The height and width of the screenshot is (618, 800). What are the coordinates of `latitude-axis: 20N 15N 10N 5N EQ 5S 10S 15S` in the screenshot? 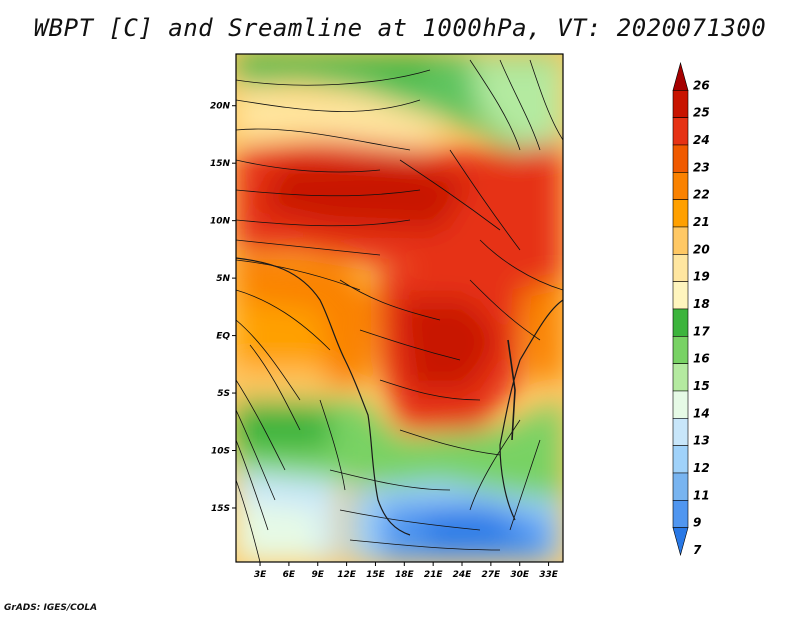 It's located at (223, 308).